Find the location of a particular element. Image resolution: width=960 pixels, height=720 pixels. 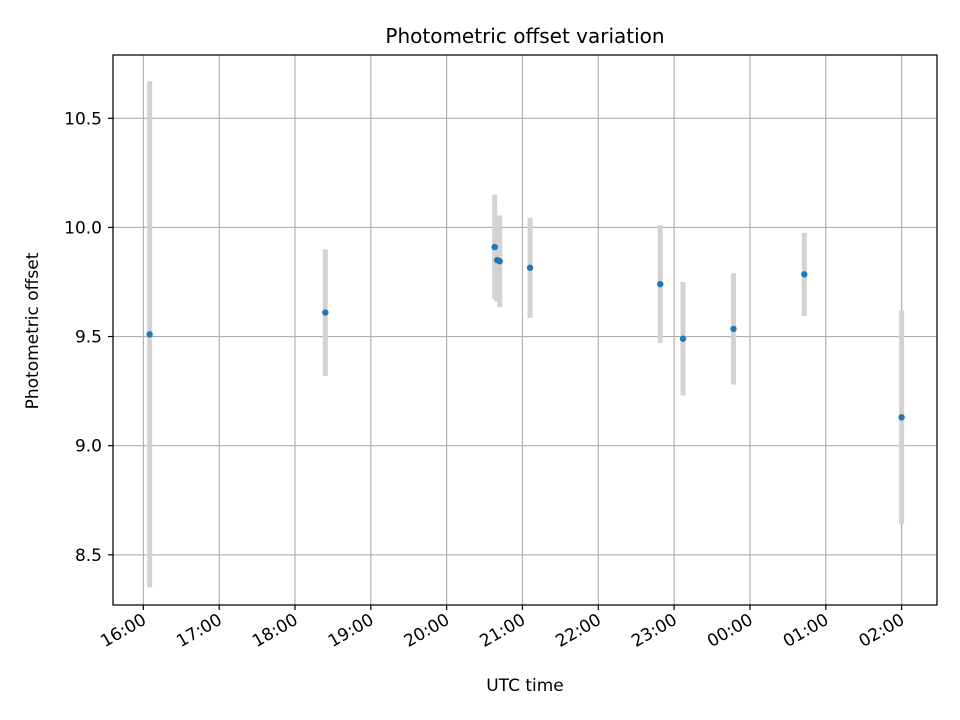

y-tick-label: 8.5 is located at coordinates (88, 556).